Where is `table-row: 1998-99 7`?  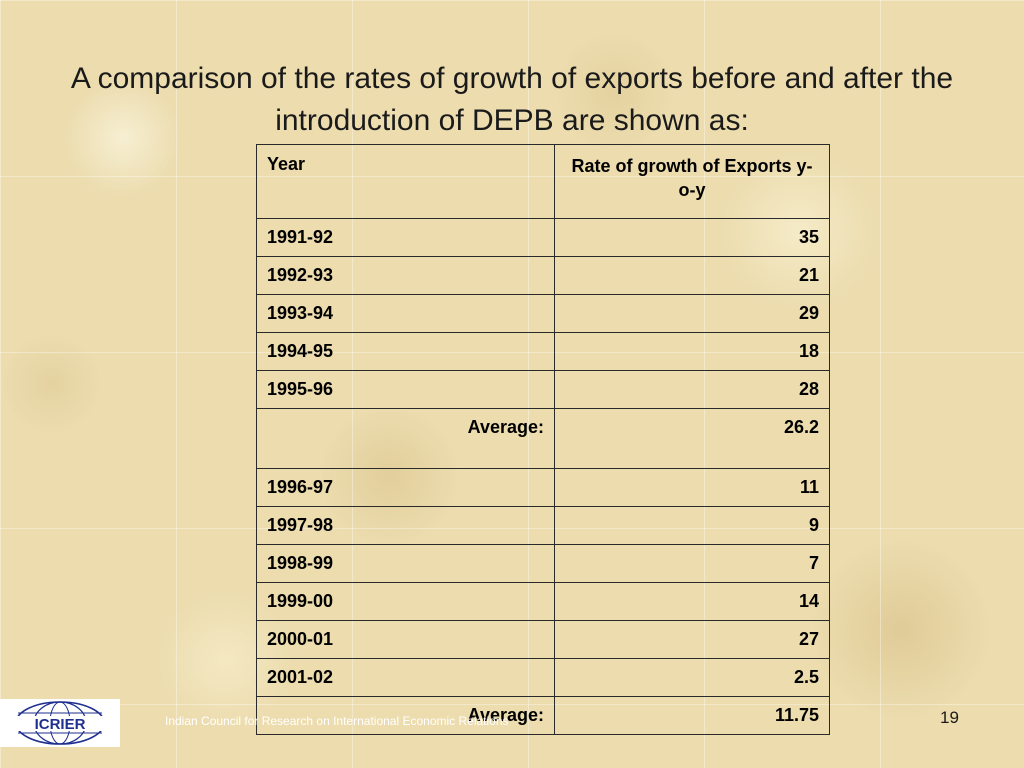 table-row: 1998-99 7 is located at coordinates (543, 563).